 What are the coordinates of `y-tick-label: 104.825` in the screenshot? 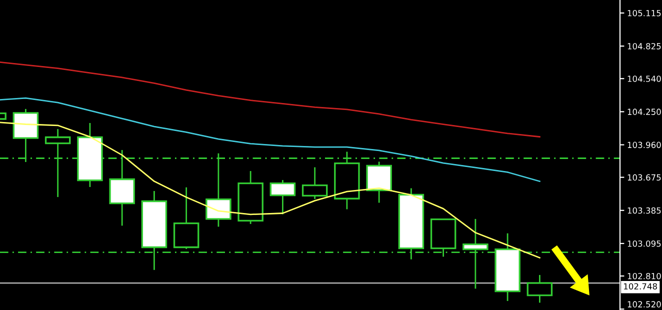 It's located at (644, 46).